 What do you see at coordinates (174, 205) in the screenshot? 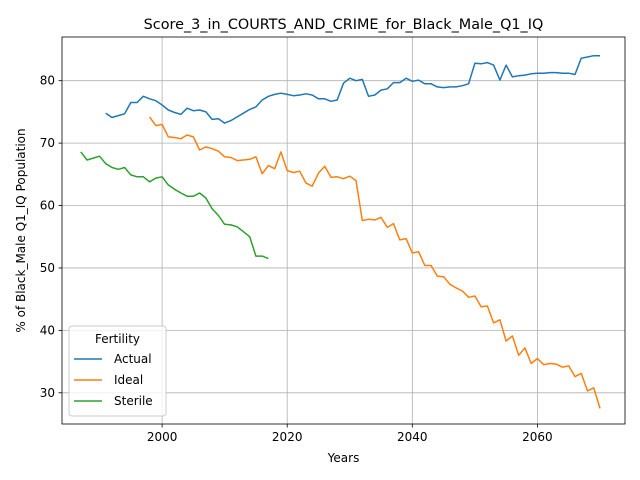
I see `series-line-sterile` at bounding box center [174, 205].